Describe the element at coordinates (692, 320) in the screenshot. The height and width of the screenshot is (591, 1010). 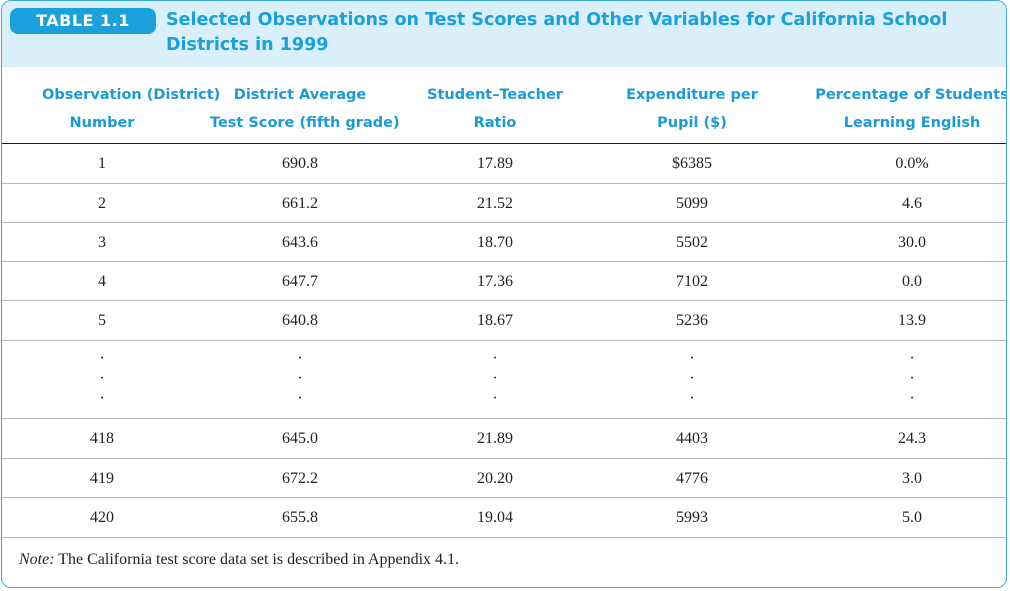
I see `table-cell: 5236` at that location.